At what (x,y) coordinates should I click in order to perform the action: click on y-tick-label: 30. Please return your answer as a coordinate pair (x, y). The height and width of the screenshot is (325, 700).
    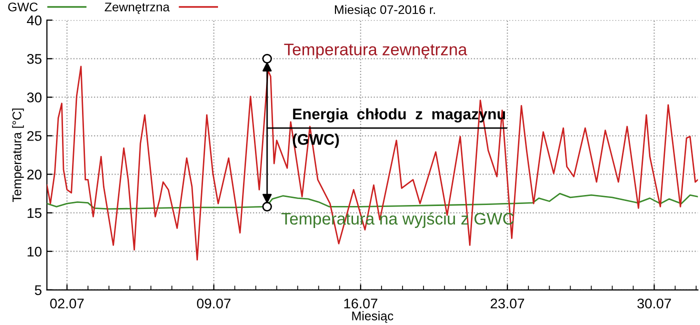
    Looking at the image, I should click on (34, 97).